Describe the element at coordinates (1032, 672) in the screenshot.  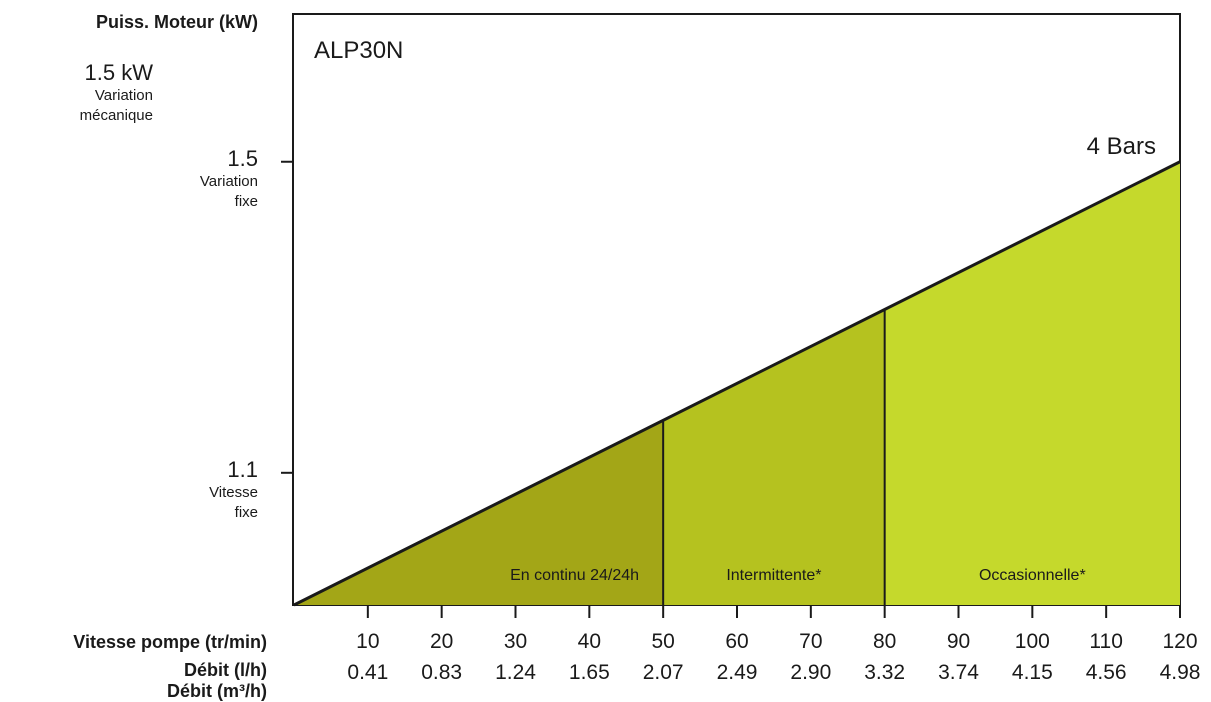
I see `x-tick-label-flow: 4.15` at that location.